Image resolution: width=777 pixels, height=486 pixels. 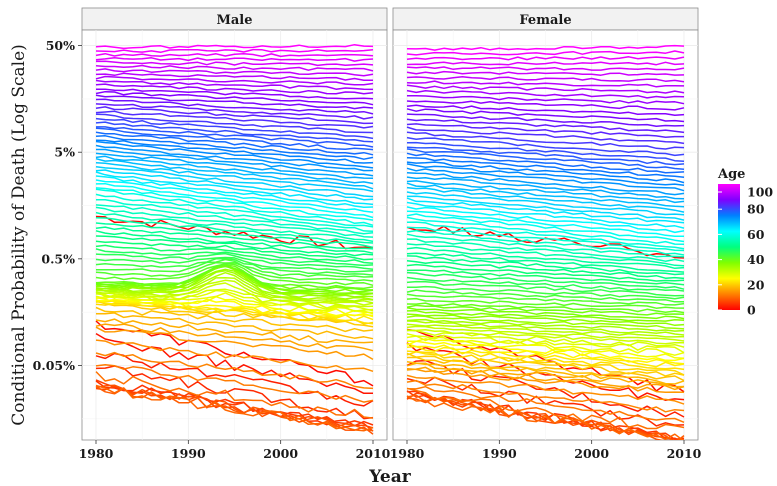 I want to click on x-tick-label: 1980, so click(x=407, y=453).